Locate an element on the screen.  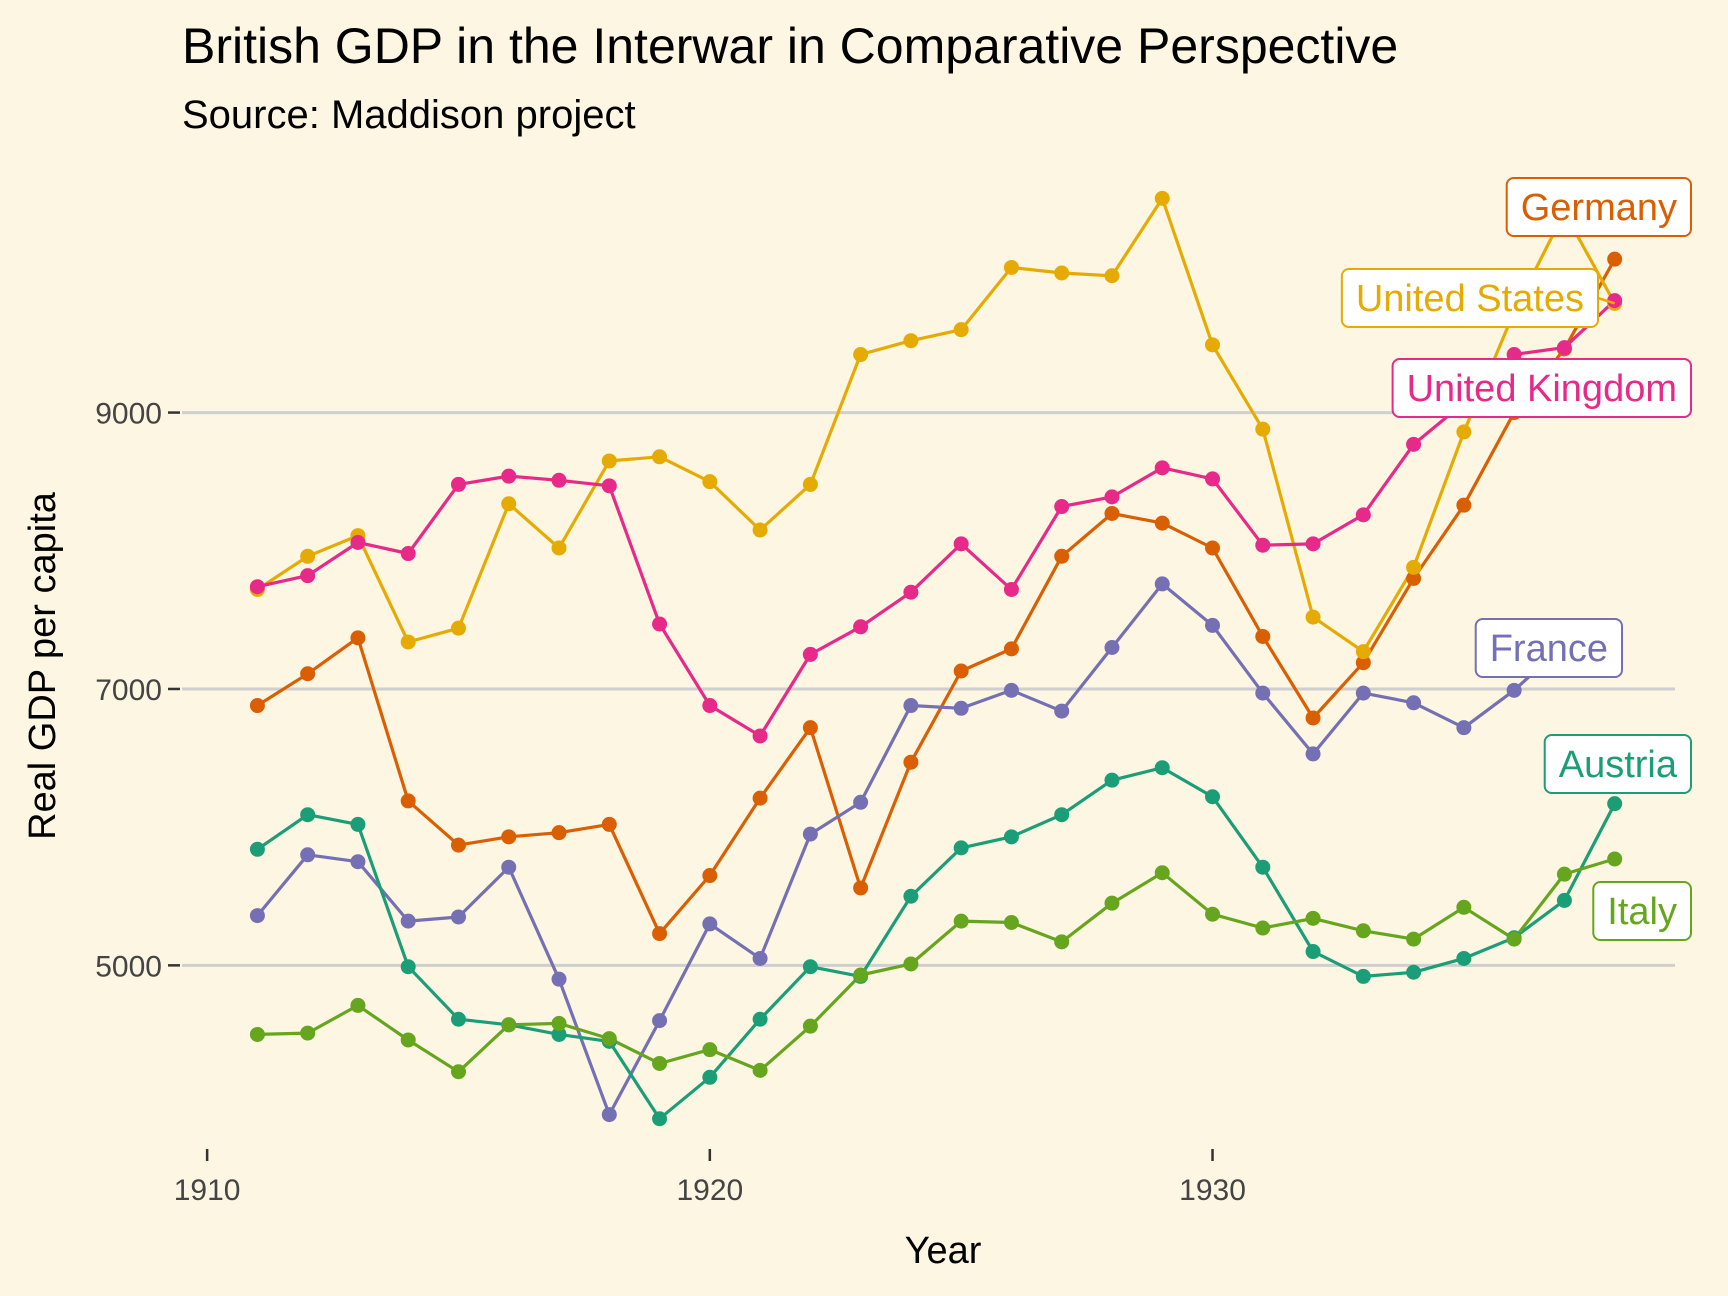
y-tick-label: 7000 is located at coordinates (128, 690).